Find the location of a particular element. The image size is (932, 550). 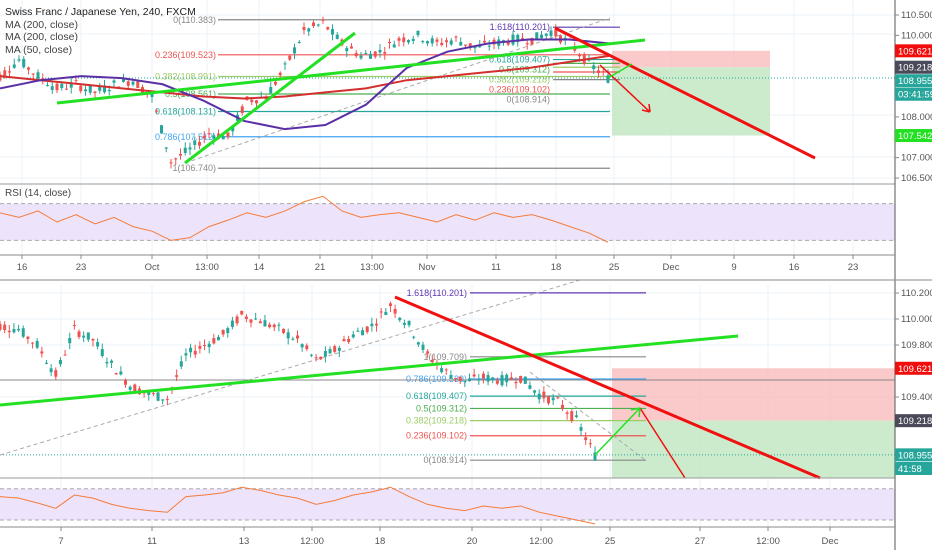

green-arrow-head is located at coordinates (635, 412).